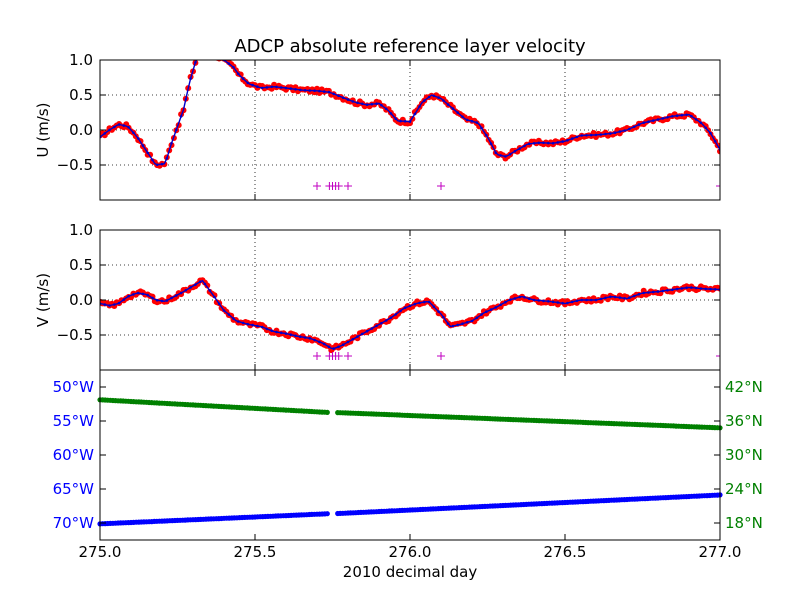 This screenshot has height=600, width=800. Describe the element at coordinates (75, 165) in the screenshot. I see `y-tick-label: −0.5` at that location.